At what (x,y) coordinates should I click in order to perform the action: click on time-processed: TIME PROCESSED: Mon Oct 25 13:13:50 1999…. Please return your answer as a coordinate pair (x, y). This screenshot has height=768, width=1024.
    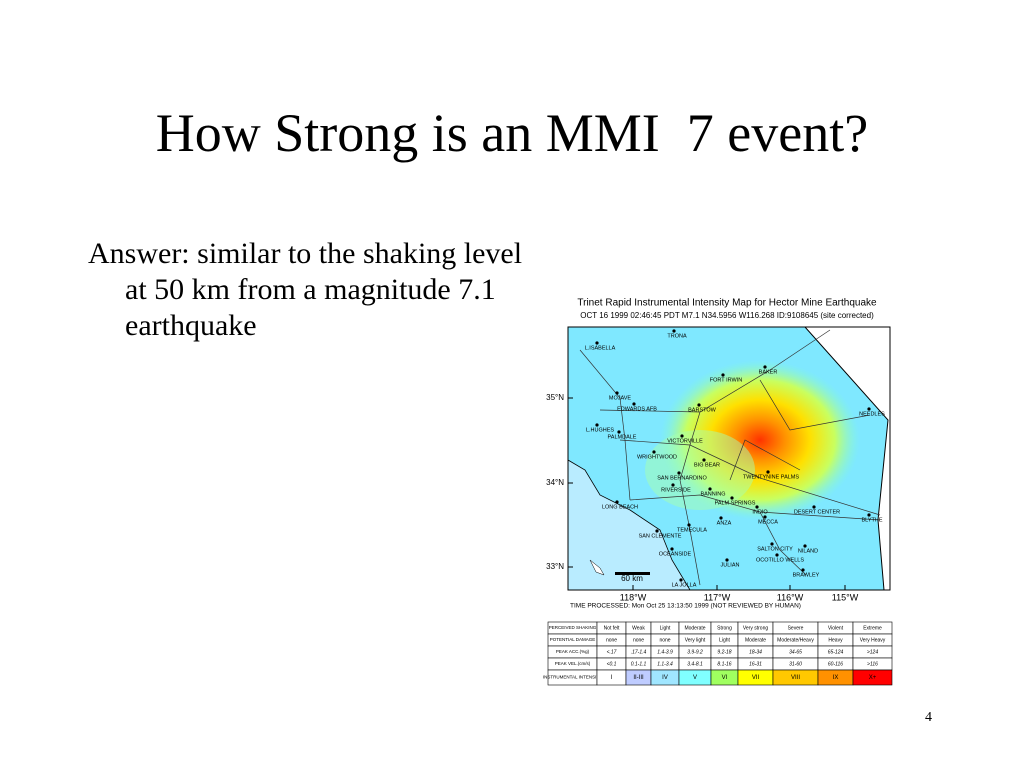
    Looking at the image, I should click on (685, 606).